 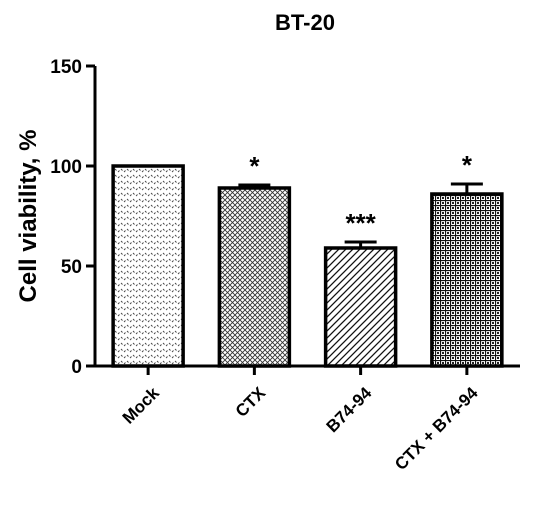 What do you see at coordinates (360, 223) in the screenshot?
I see `significance-label: ***` at bounding box center [360, 223].